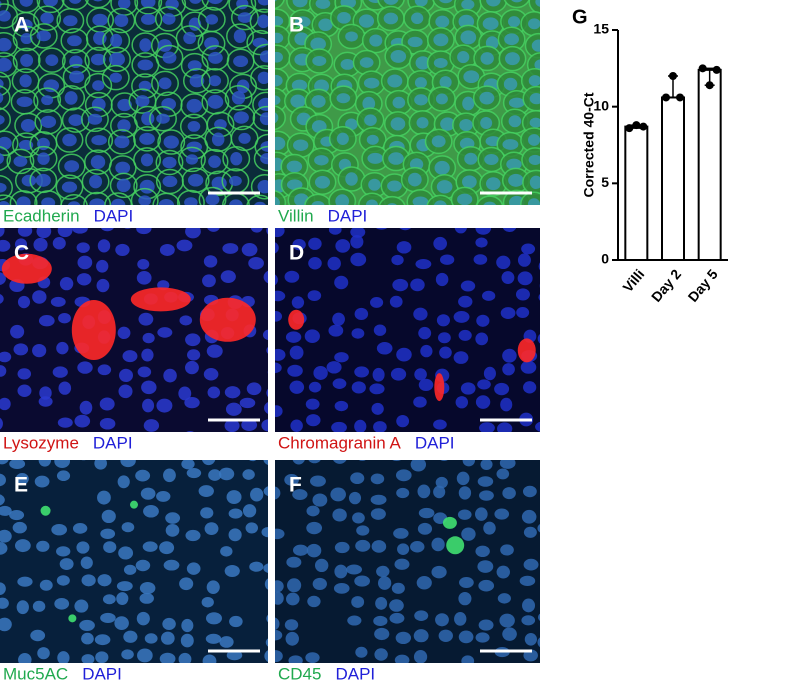 The height and width of the screenshot is (685, 797). Describe the element at coordinates (666, 285) in the screenshot. I see `x-tick-label: Day 2` at that location.